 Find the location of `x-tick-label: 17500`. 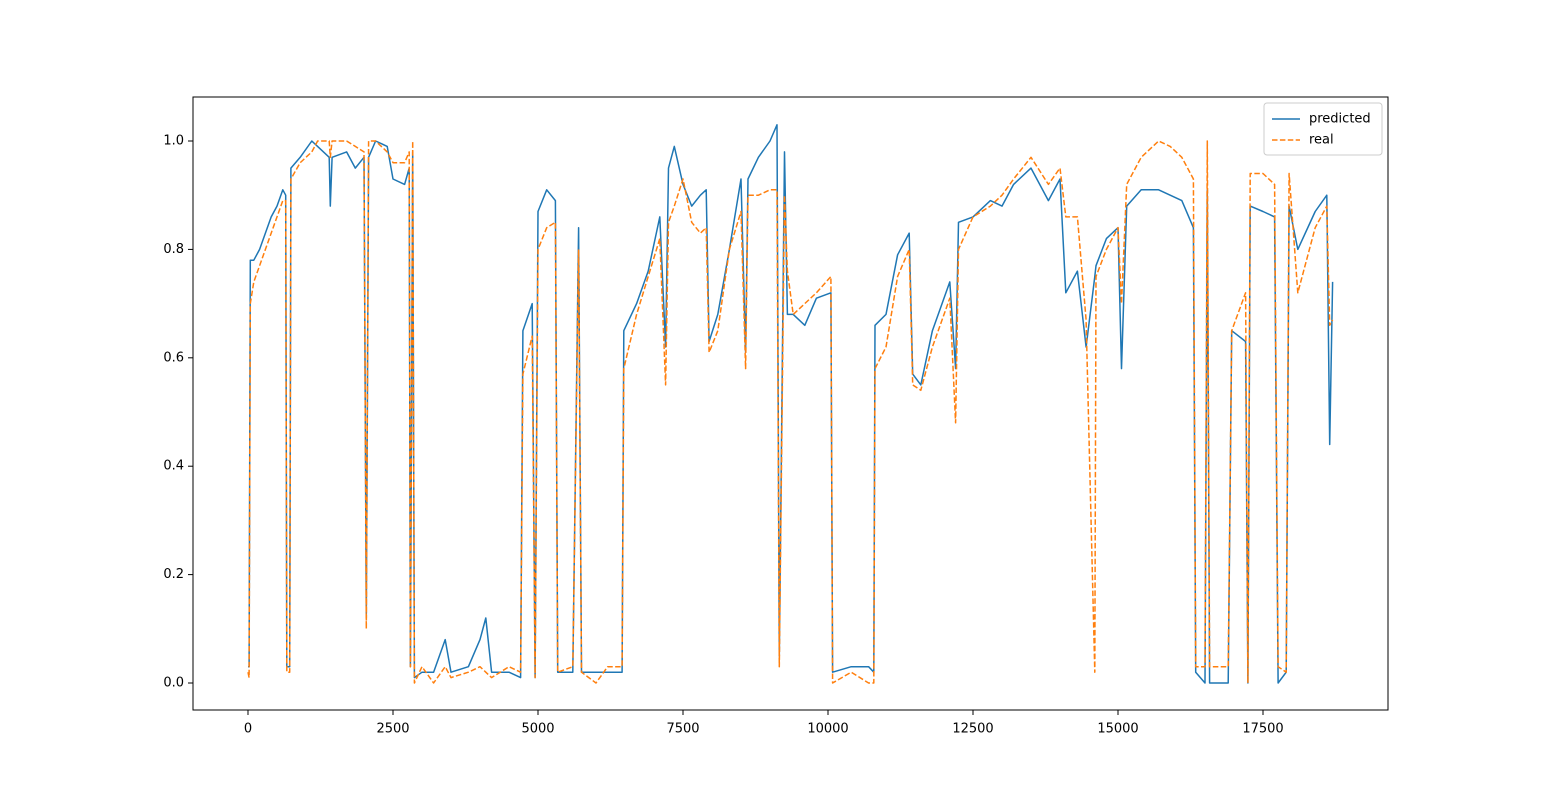

x-tick-label: 17500 is located at coordinates (1262, 729).